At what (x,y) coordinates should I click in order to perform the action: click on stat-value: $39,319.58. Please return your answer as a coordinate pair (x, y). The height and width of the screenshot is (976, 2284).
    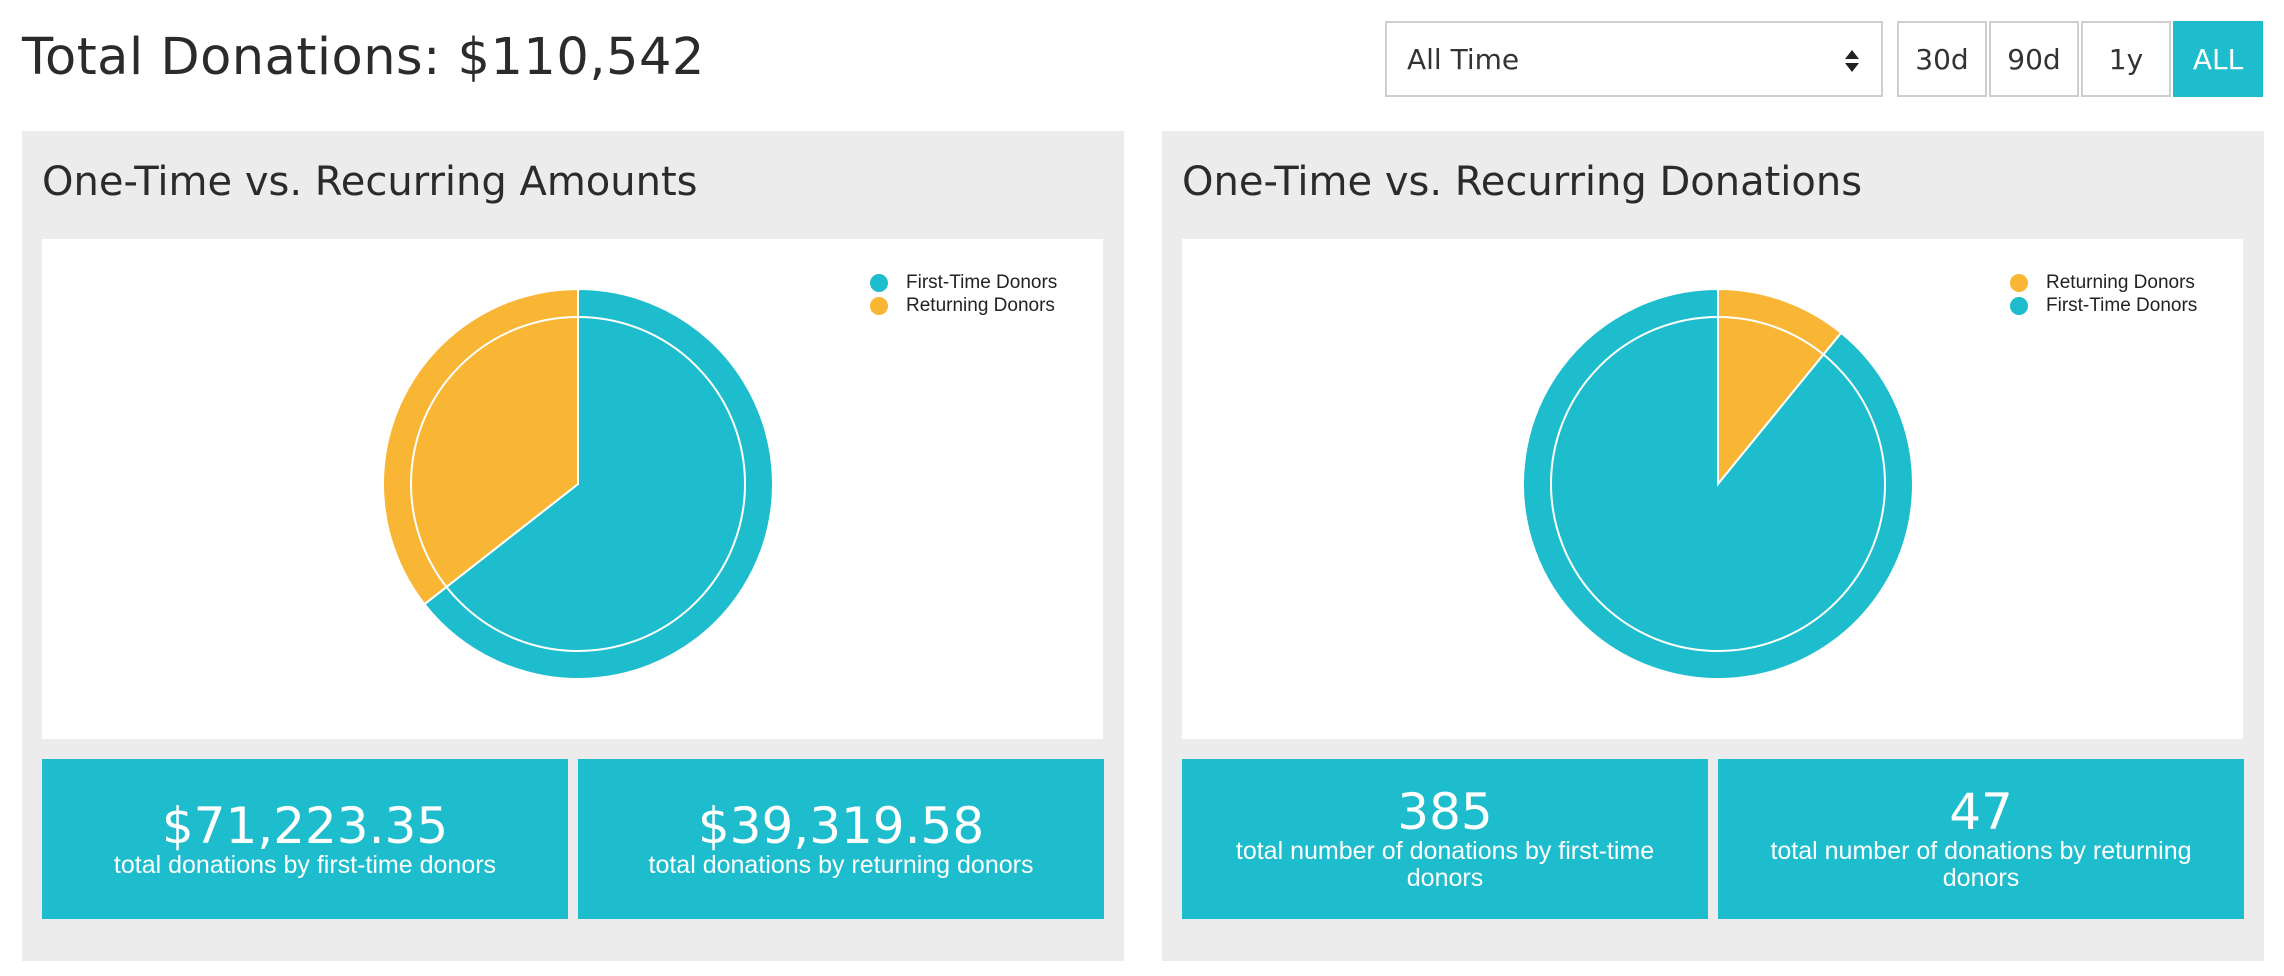
    Looking at the image, I should click on (841, 825).